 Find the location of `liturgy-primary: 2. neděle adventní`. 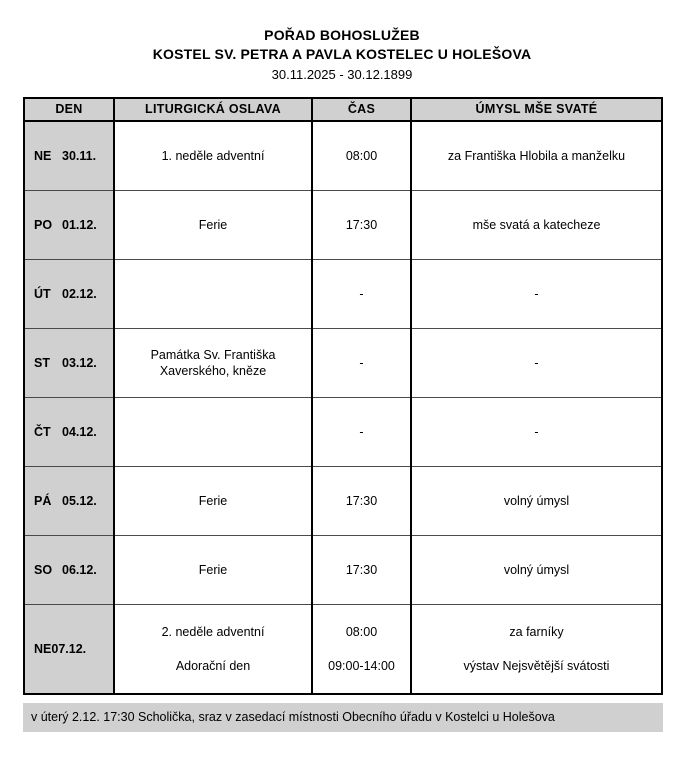

liturgy-primary: 2. neděle adventní is located at coordinates (213, 632).